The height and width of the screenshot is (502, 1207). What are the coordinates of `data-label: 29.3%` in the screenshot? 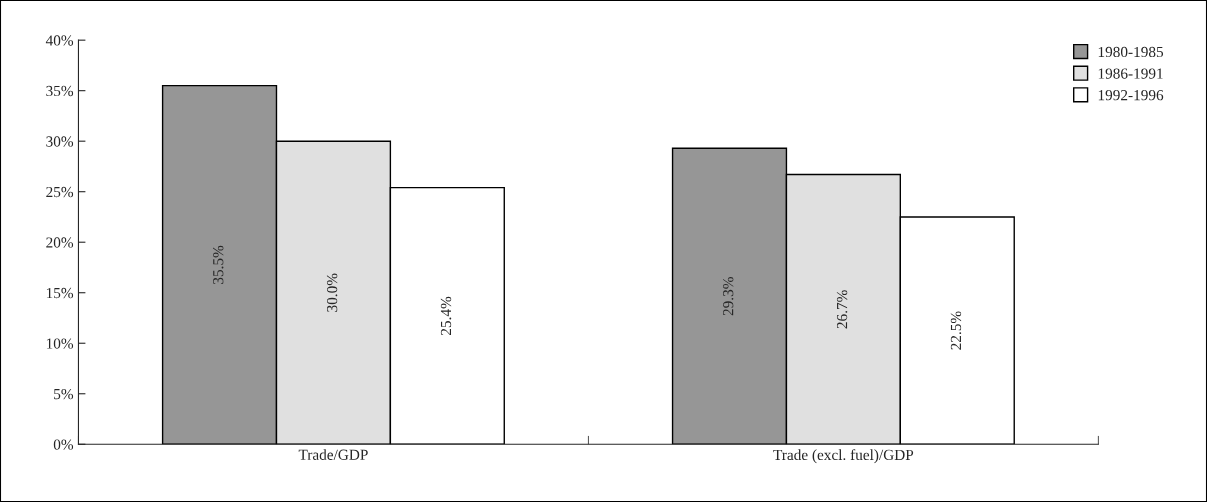 It's located at (728, 296).